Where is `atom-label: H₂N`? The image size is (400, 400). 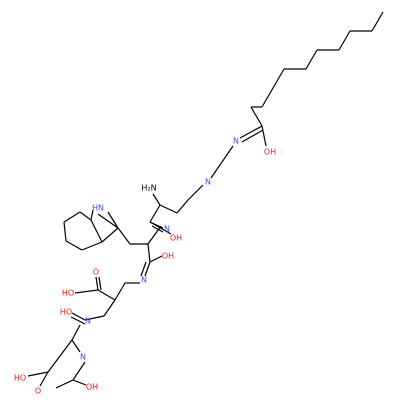
atom-label: H₂N is located at coordinates (148, 188).